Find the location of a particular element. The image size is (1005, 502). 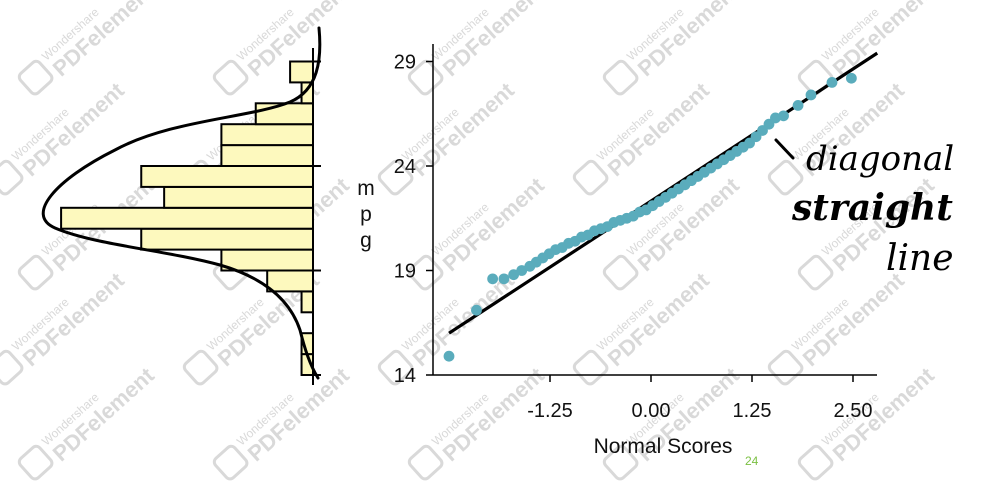

handwritten-annotation: diagonal straight line is located at coordinates (864, 208).